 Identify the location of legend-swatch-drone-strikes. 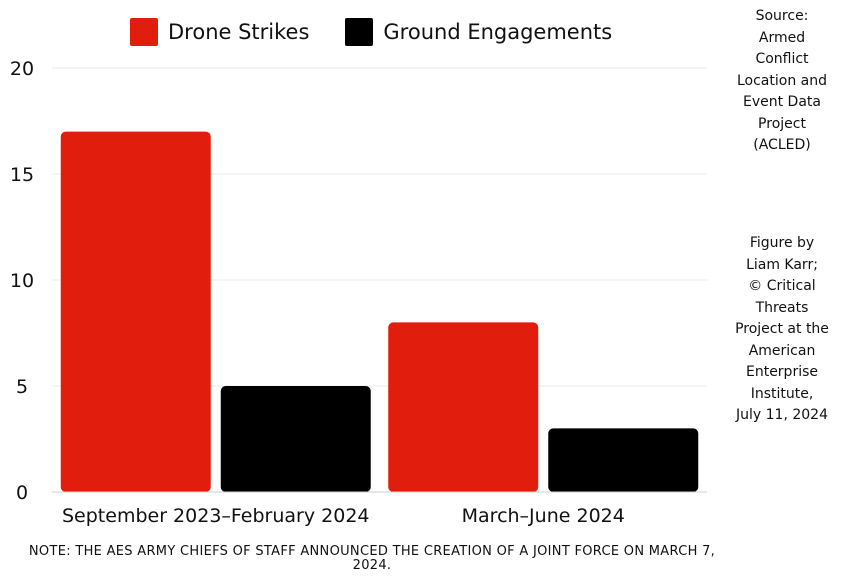
(144, 32).